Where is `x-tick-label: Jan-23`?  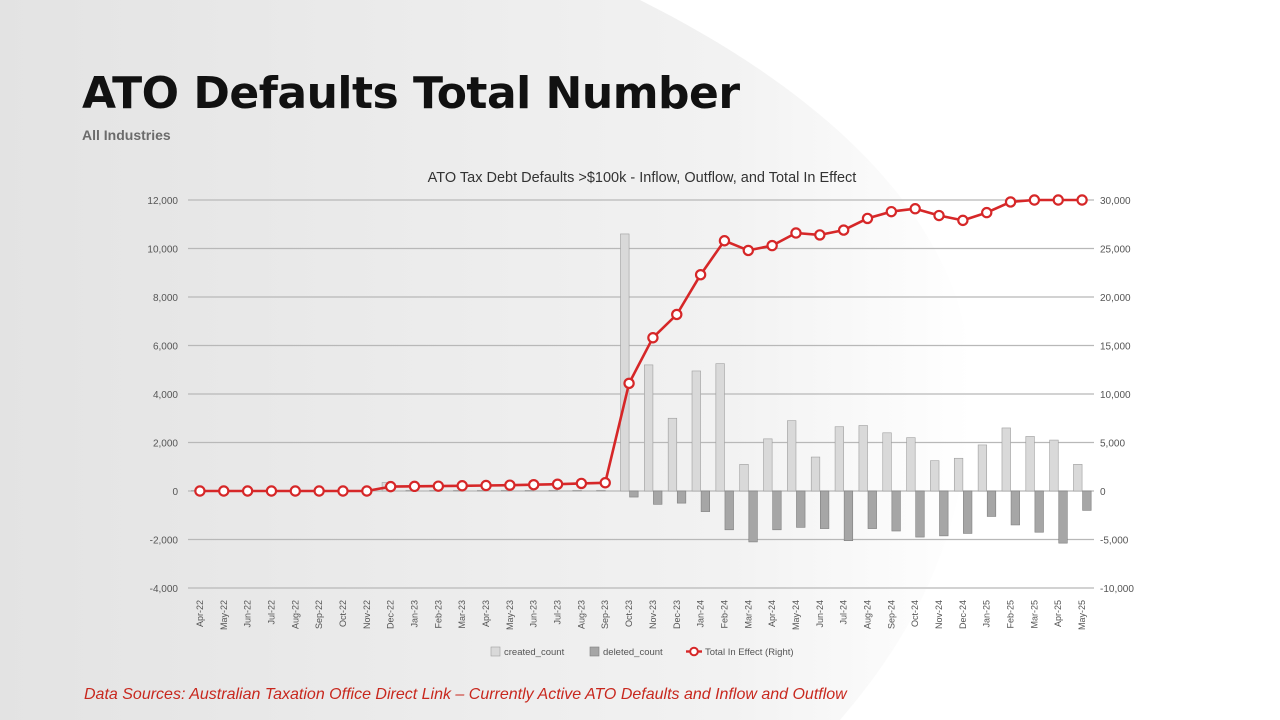
x-tick-label: Jan-23 is located at coordinates (415, 614).